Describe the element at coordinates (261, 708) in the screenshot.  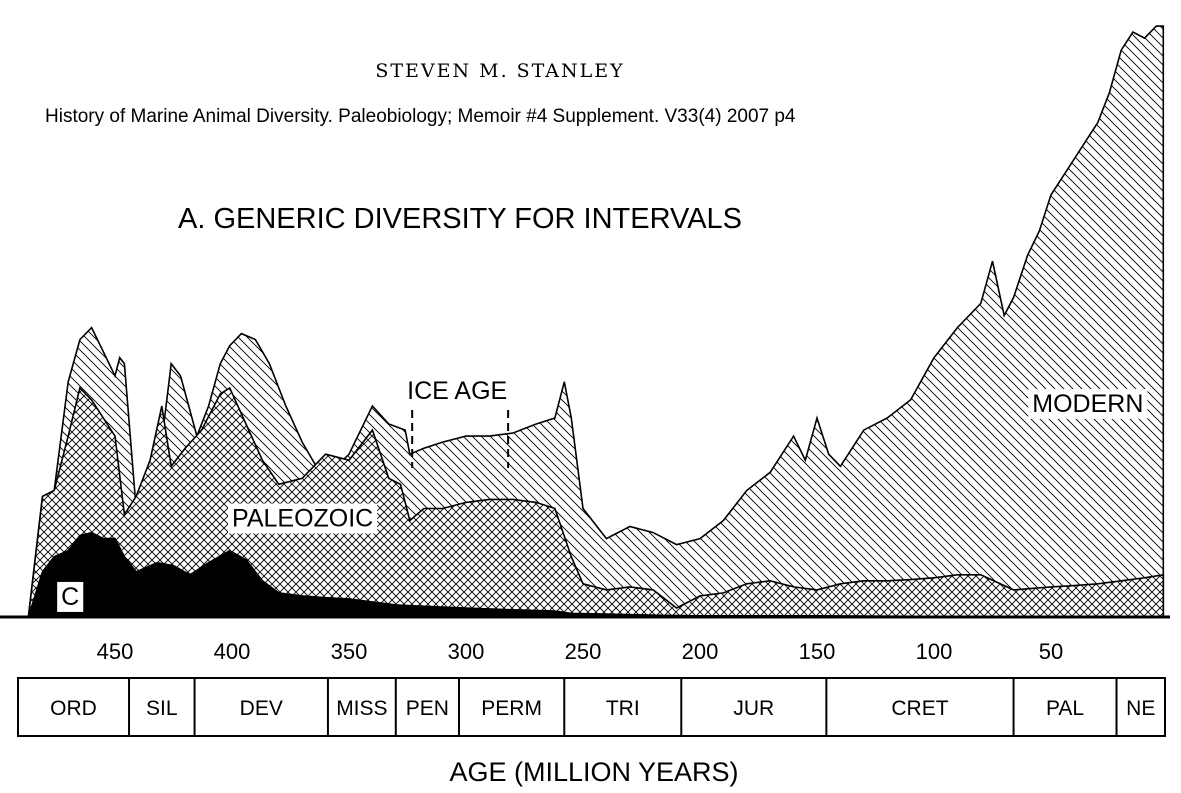
I see `period-label-dev: DEV` at that location.